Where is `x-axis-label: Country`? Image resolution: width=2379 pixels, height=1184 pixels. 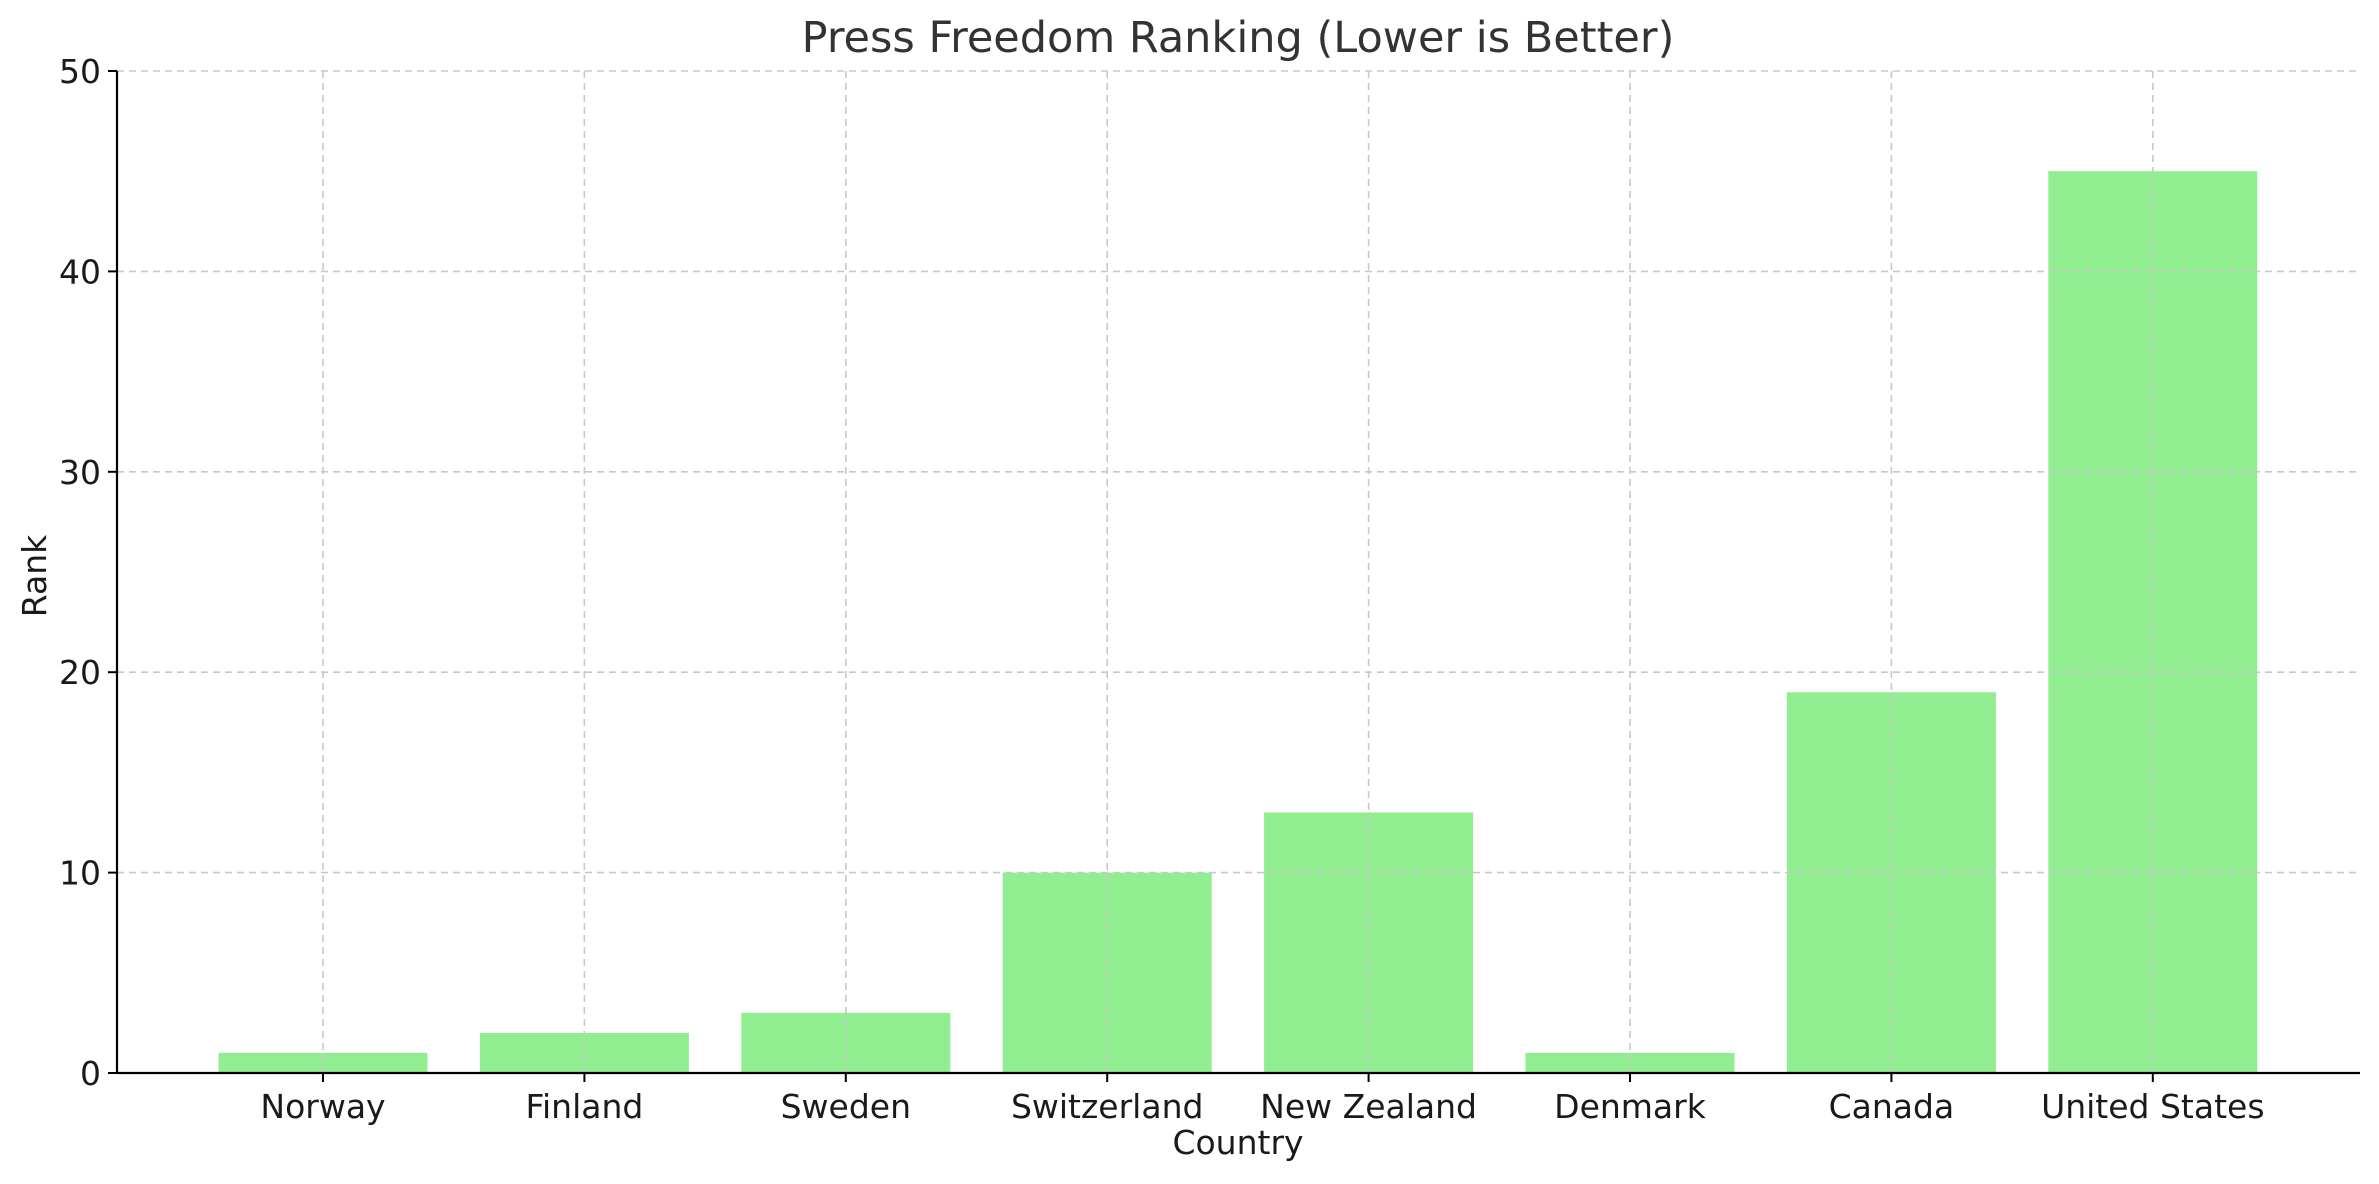
x-axis-label: Country is located at coordinates (1237, 1142).